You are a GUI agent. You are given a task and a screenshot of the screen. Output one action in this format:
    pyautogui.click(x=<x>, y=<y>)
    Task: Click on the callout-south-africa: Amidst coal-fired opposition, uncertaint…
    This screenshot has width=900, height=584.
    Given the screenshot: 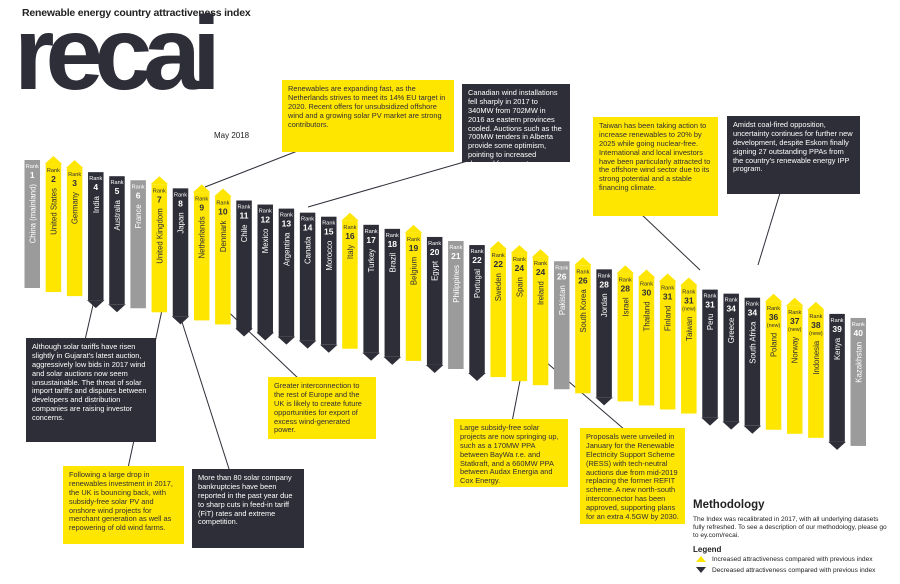 What is the action you would take?
    pyautogui.click(x=793, y=155)
    